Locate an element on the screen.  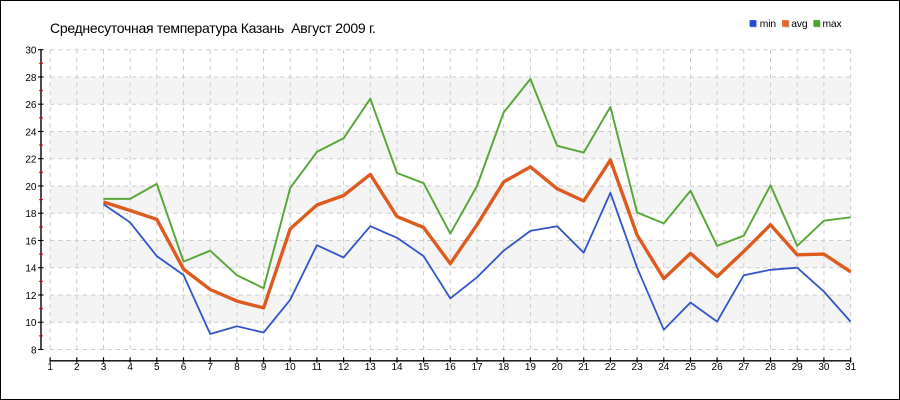
svg-text: 13 is located at coordinates (371, 367).